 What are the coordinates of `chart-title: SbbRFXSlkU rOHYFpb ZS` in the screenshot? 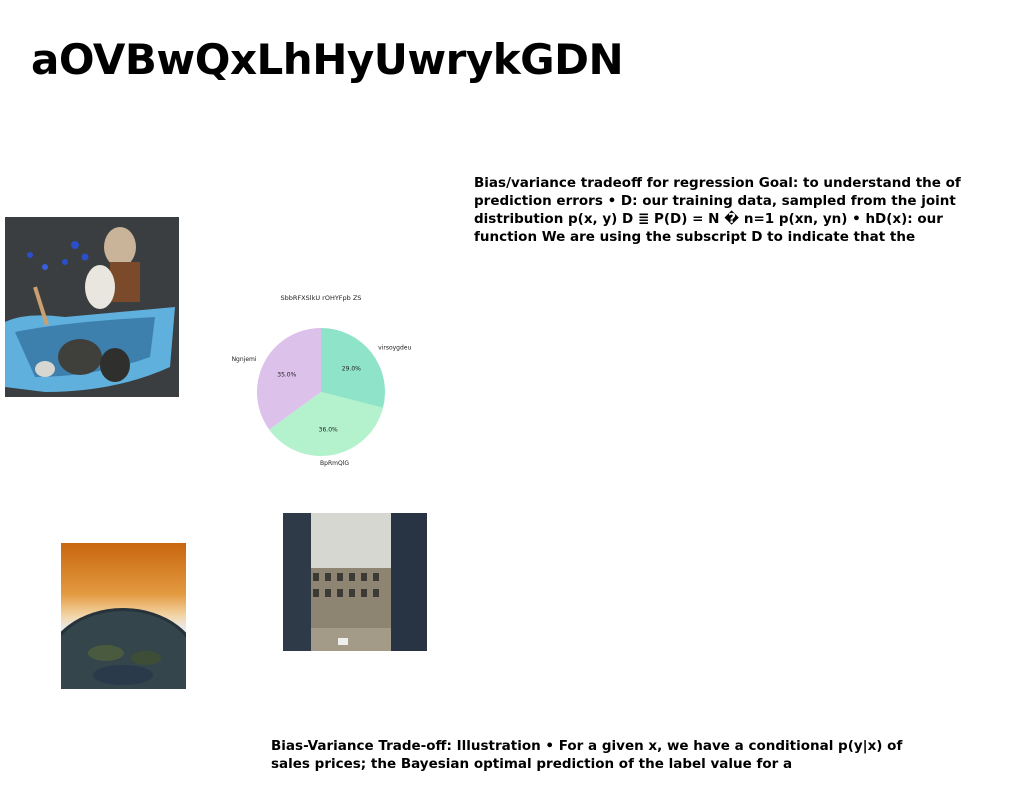 It's located at (321, 298).